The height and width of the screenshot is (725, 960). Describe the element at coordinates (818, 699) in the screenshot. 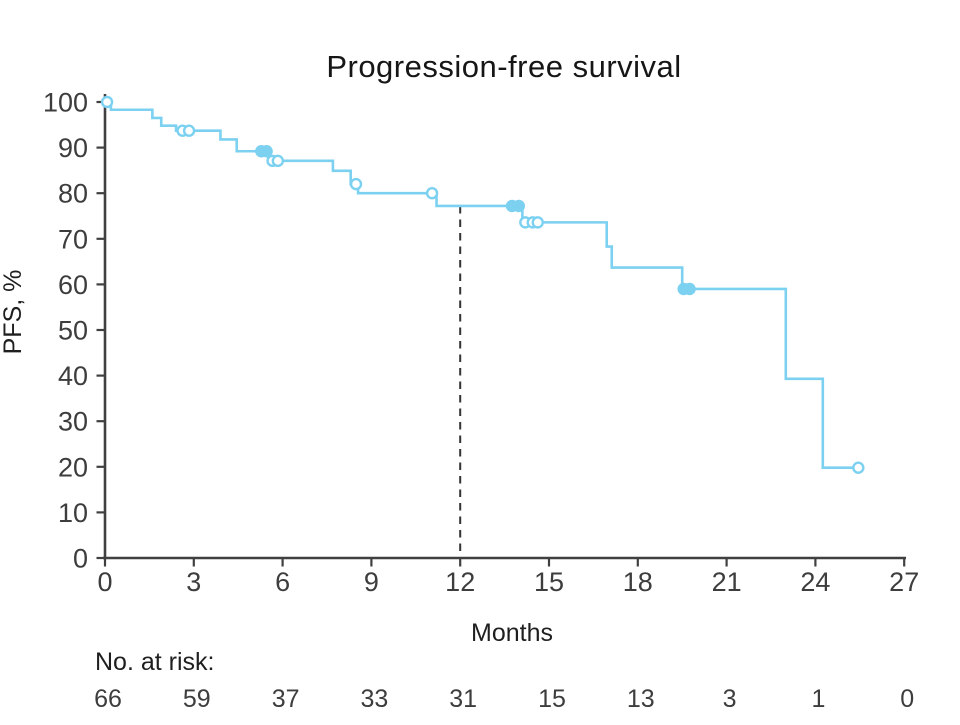

I see `at-risk-count: 1` at that location.